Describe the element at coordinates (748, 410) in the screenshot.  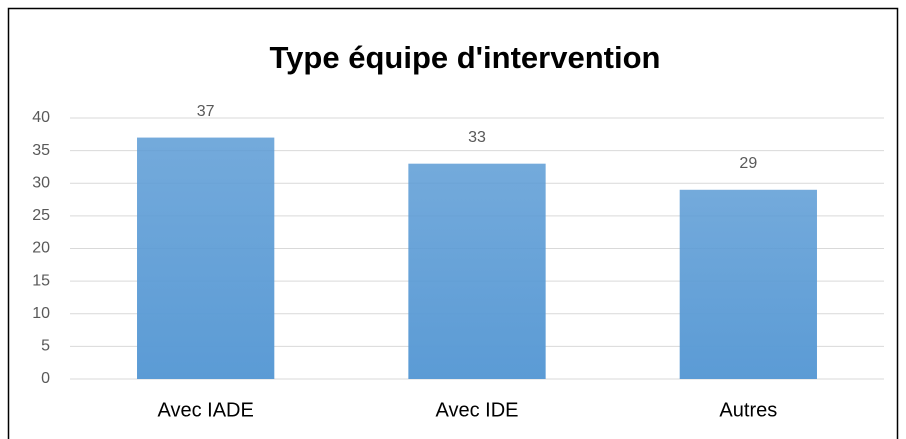
I see `x-tick-label: Autres` at that location.